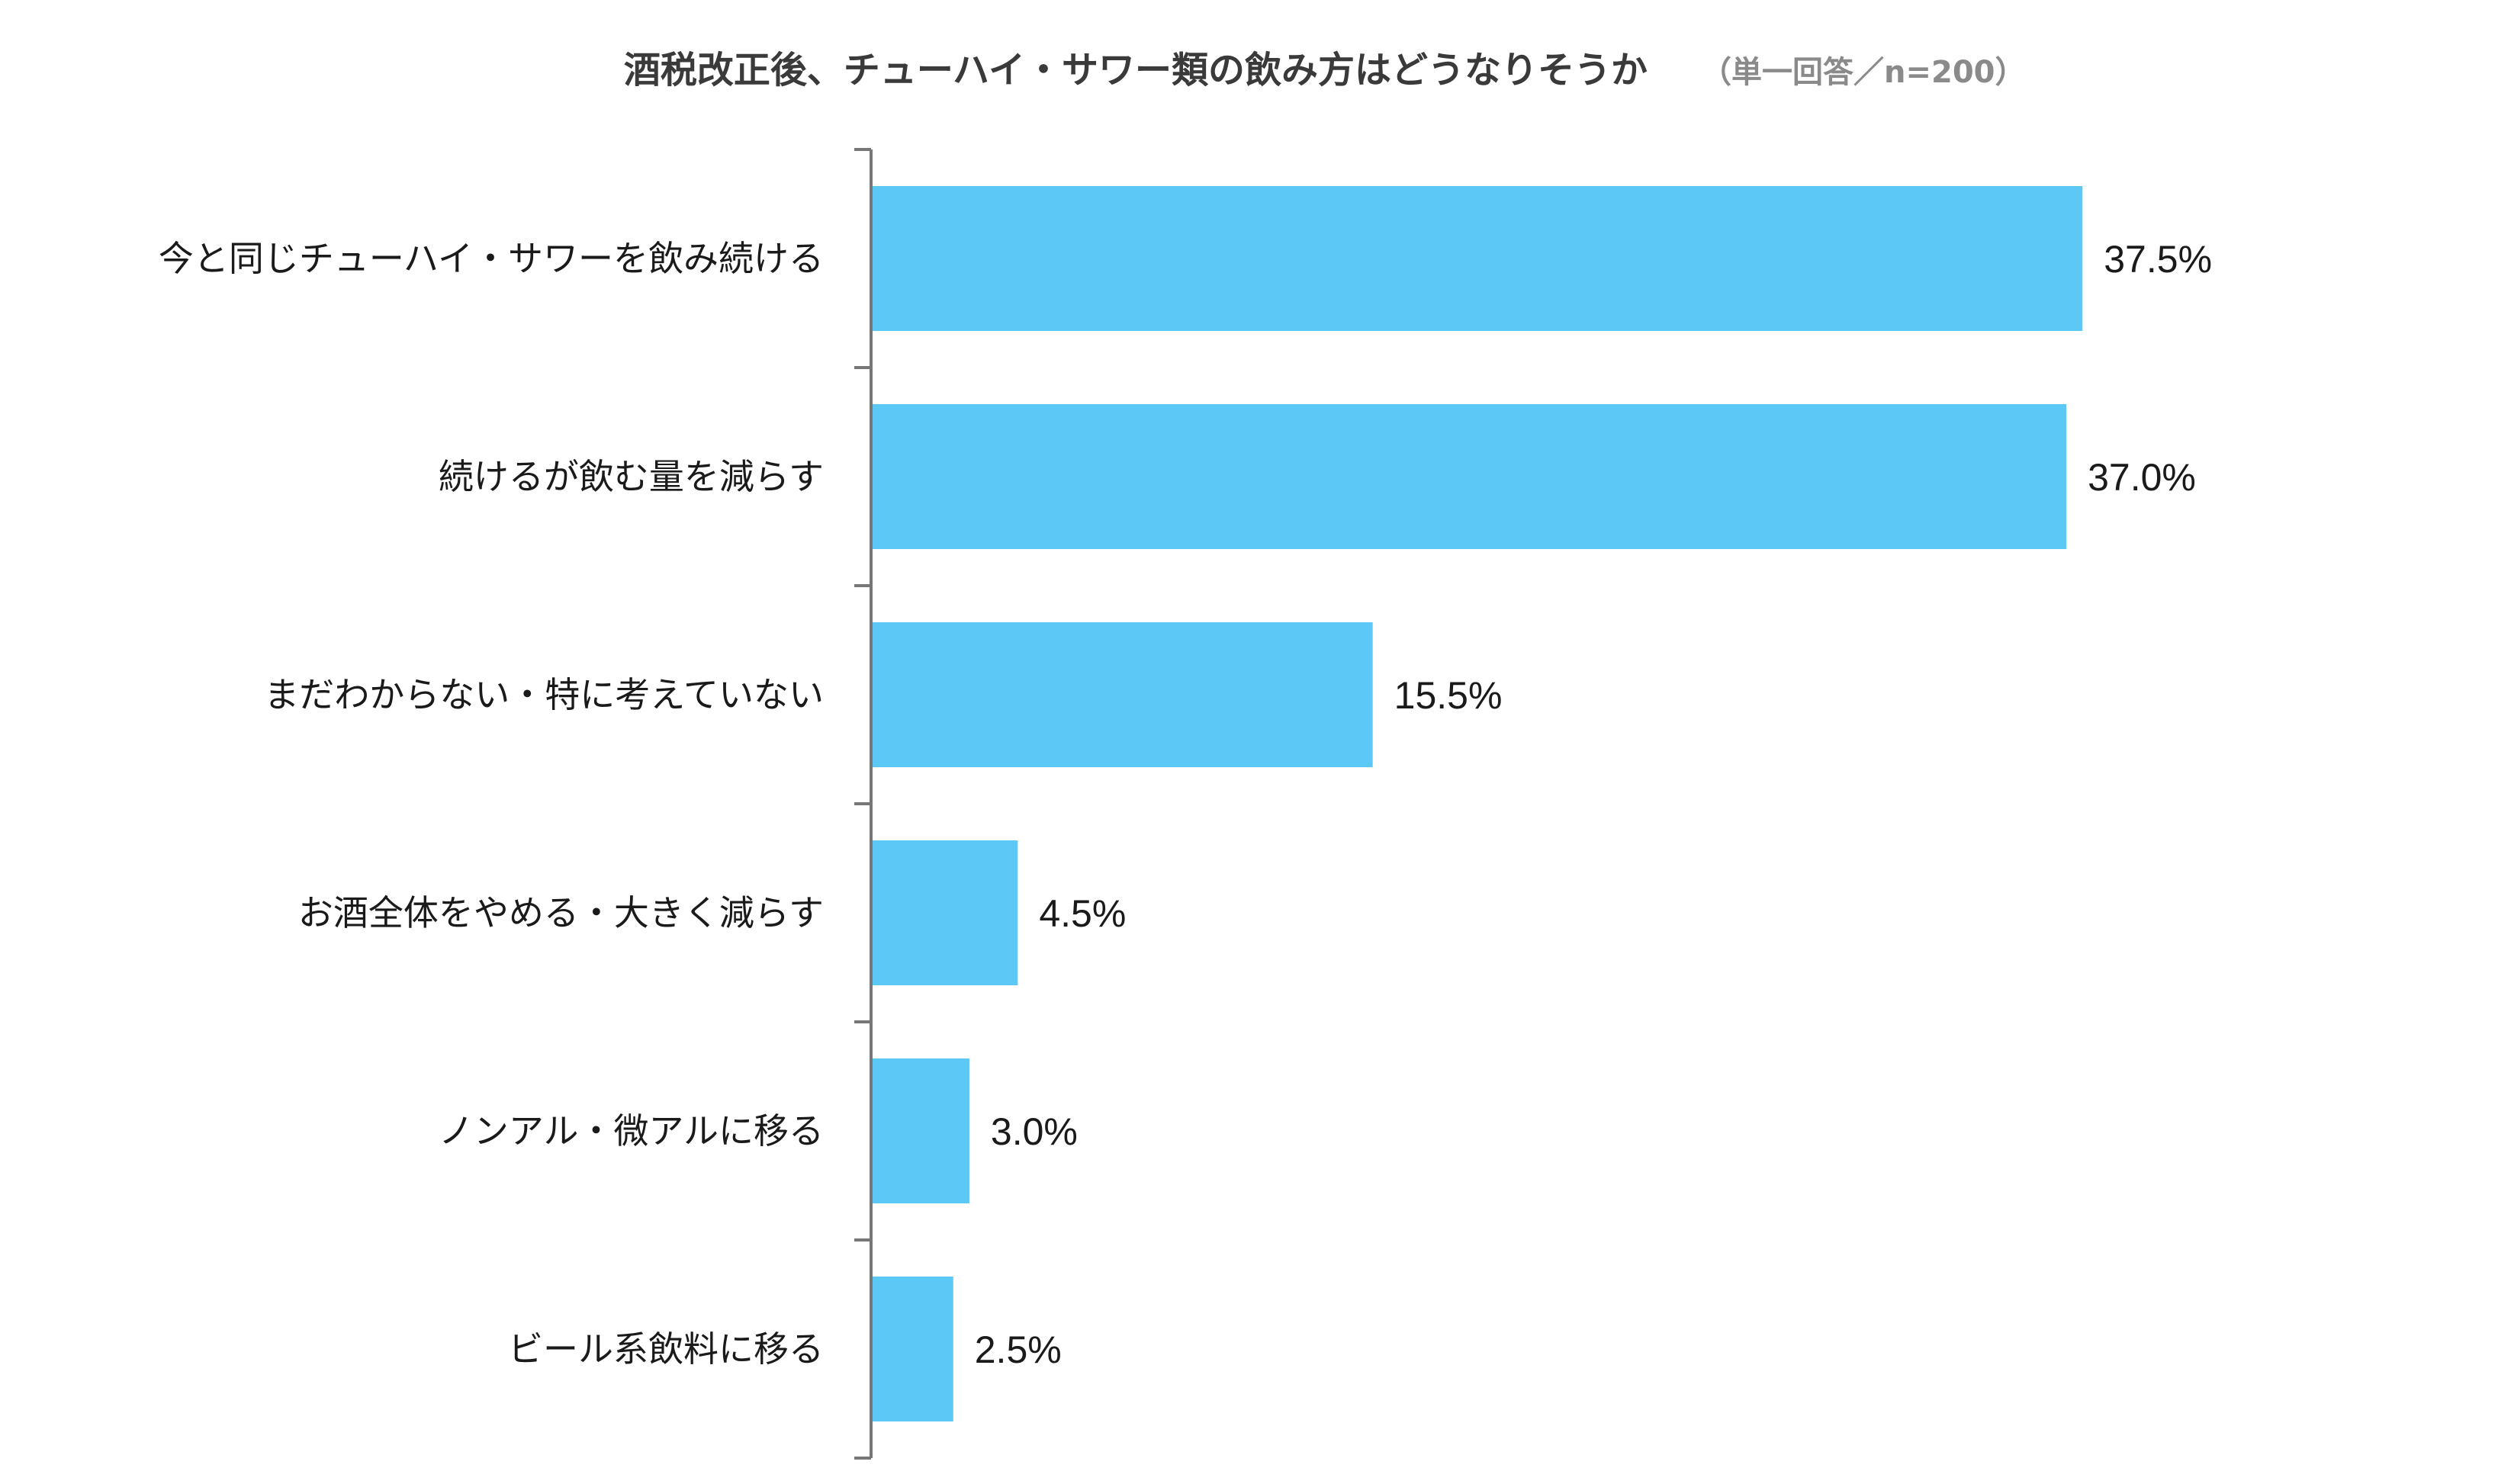  I want to click on value-label: 37.5%, so click(2158, 259).